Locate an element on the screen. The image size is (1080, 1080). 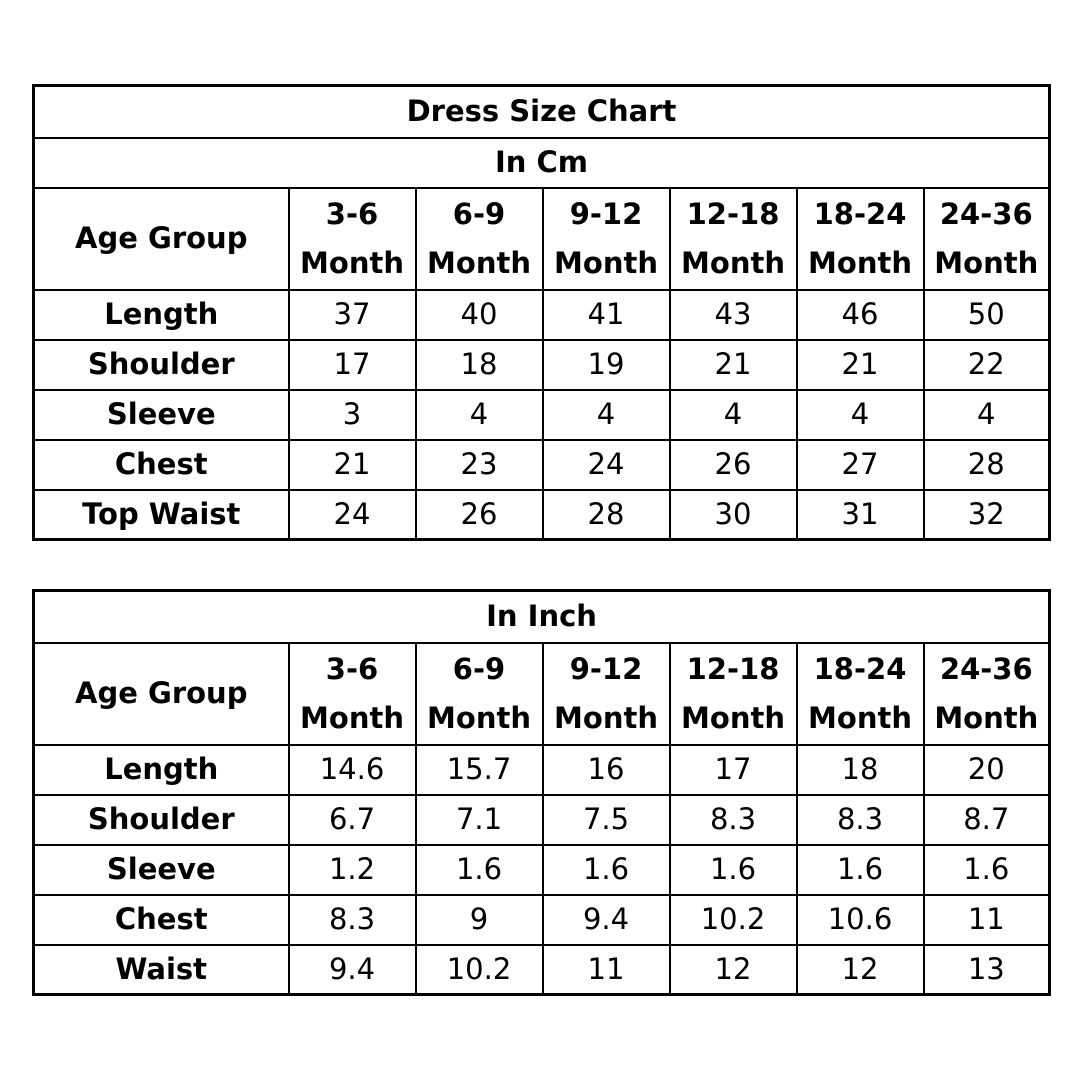
value-cell: 1.2 is located at coordinates (352, 869).